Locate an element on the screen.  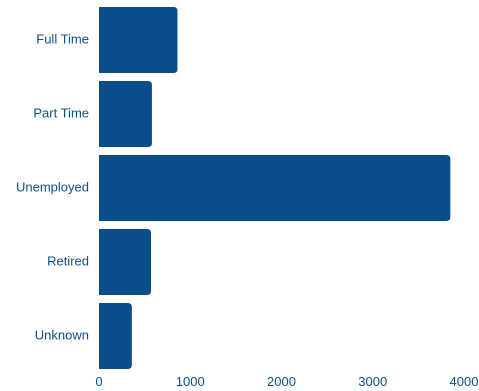
category-label-unemployed: Unemployed is located at coordinates (52, 186).